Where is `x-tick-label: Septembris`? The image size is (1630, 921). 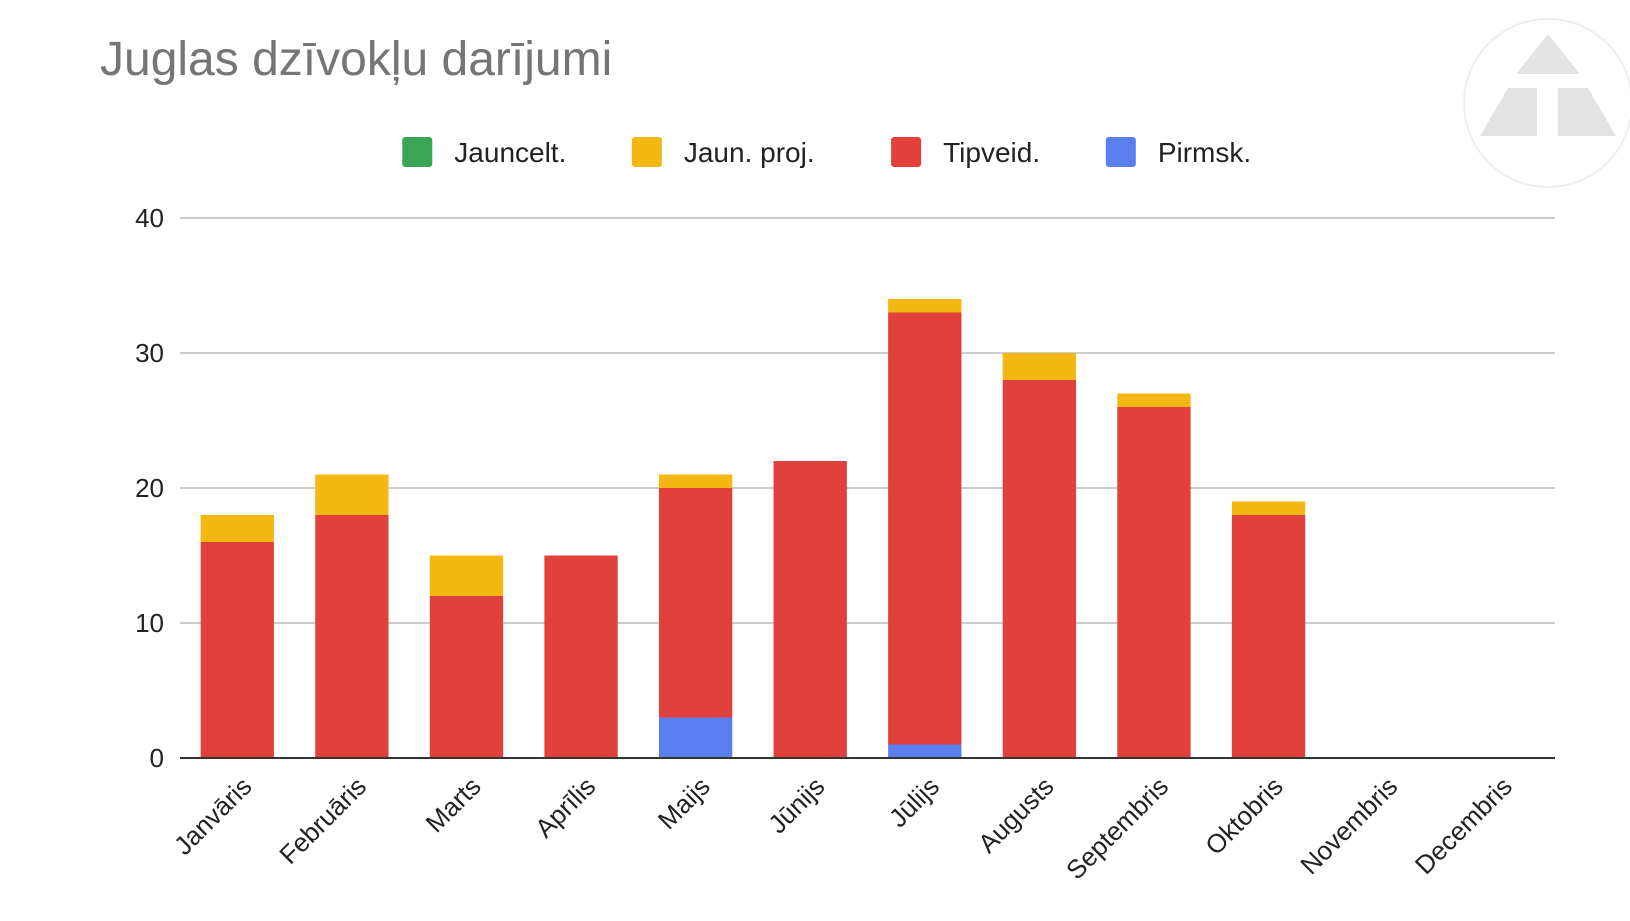
x-tick-label: Septembris is located at coordinates (1117, 828).